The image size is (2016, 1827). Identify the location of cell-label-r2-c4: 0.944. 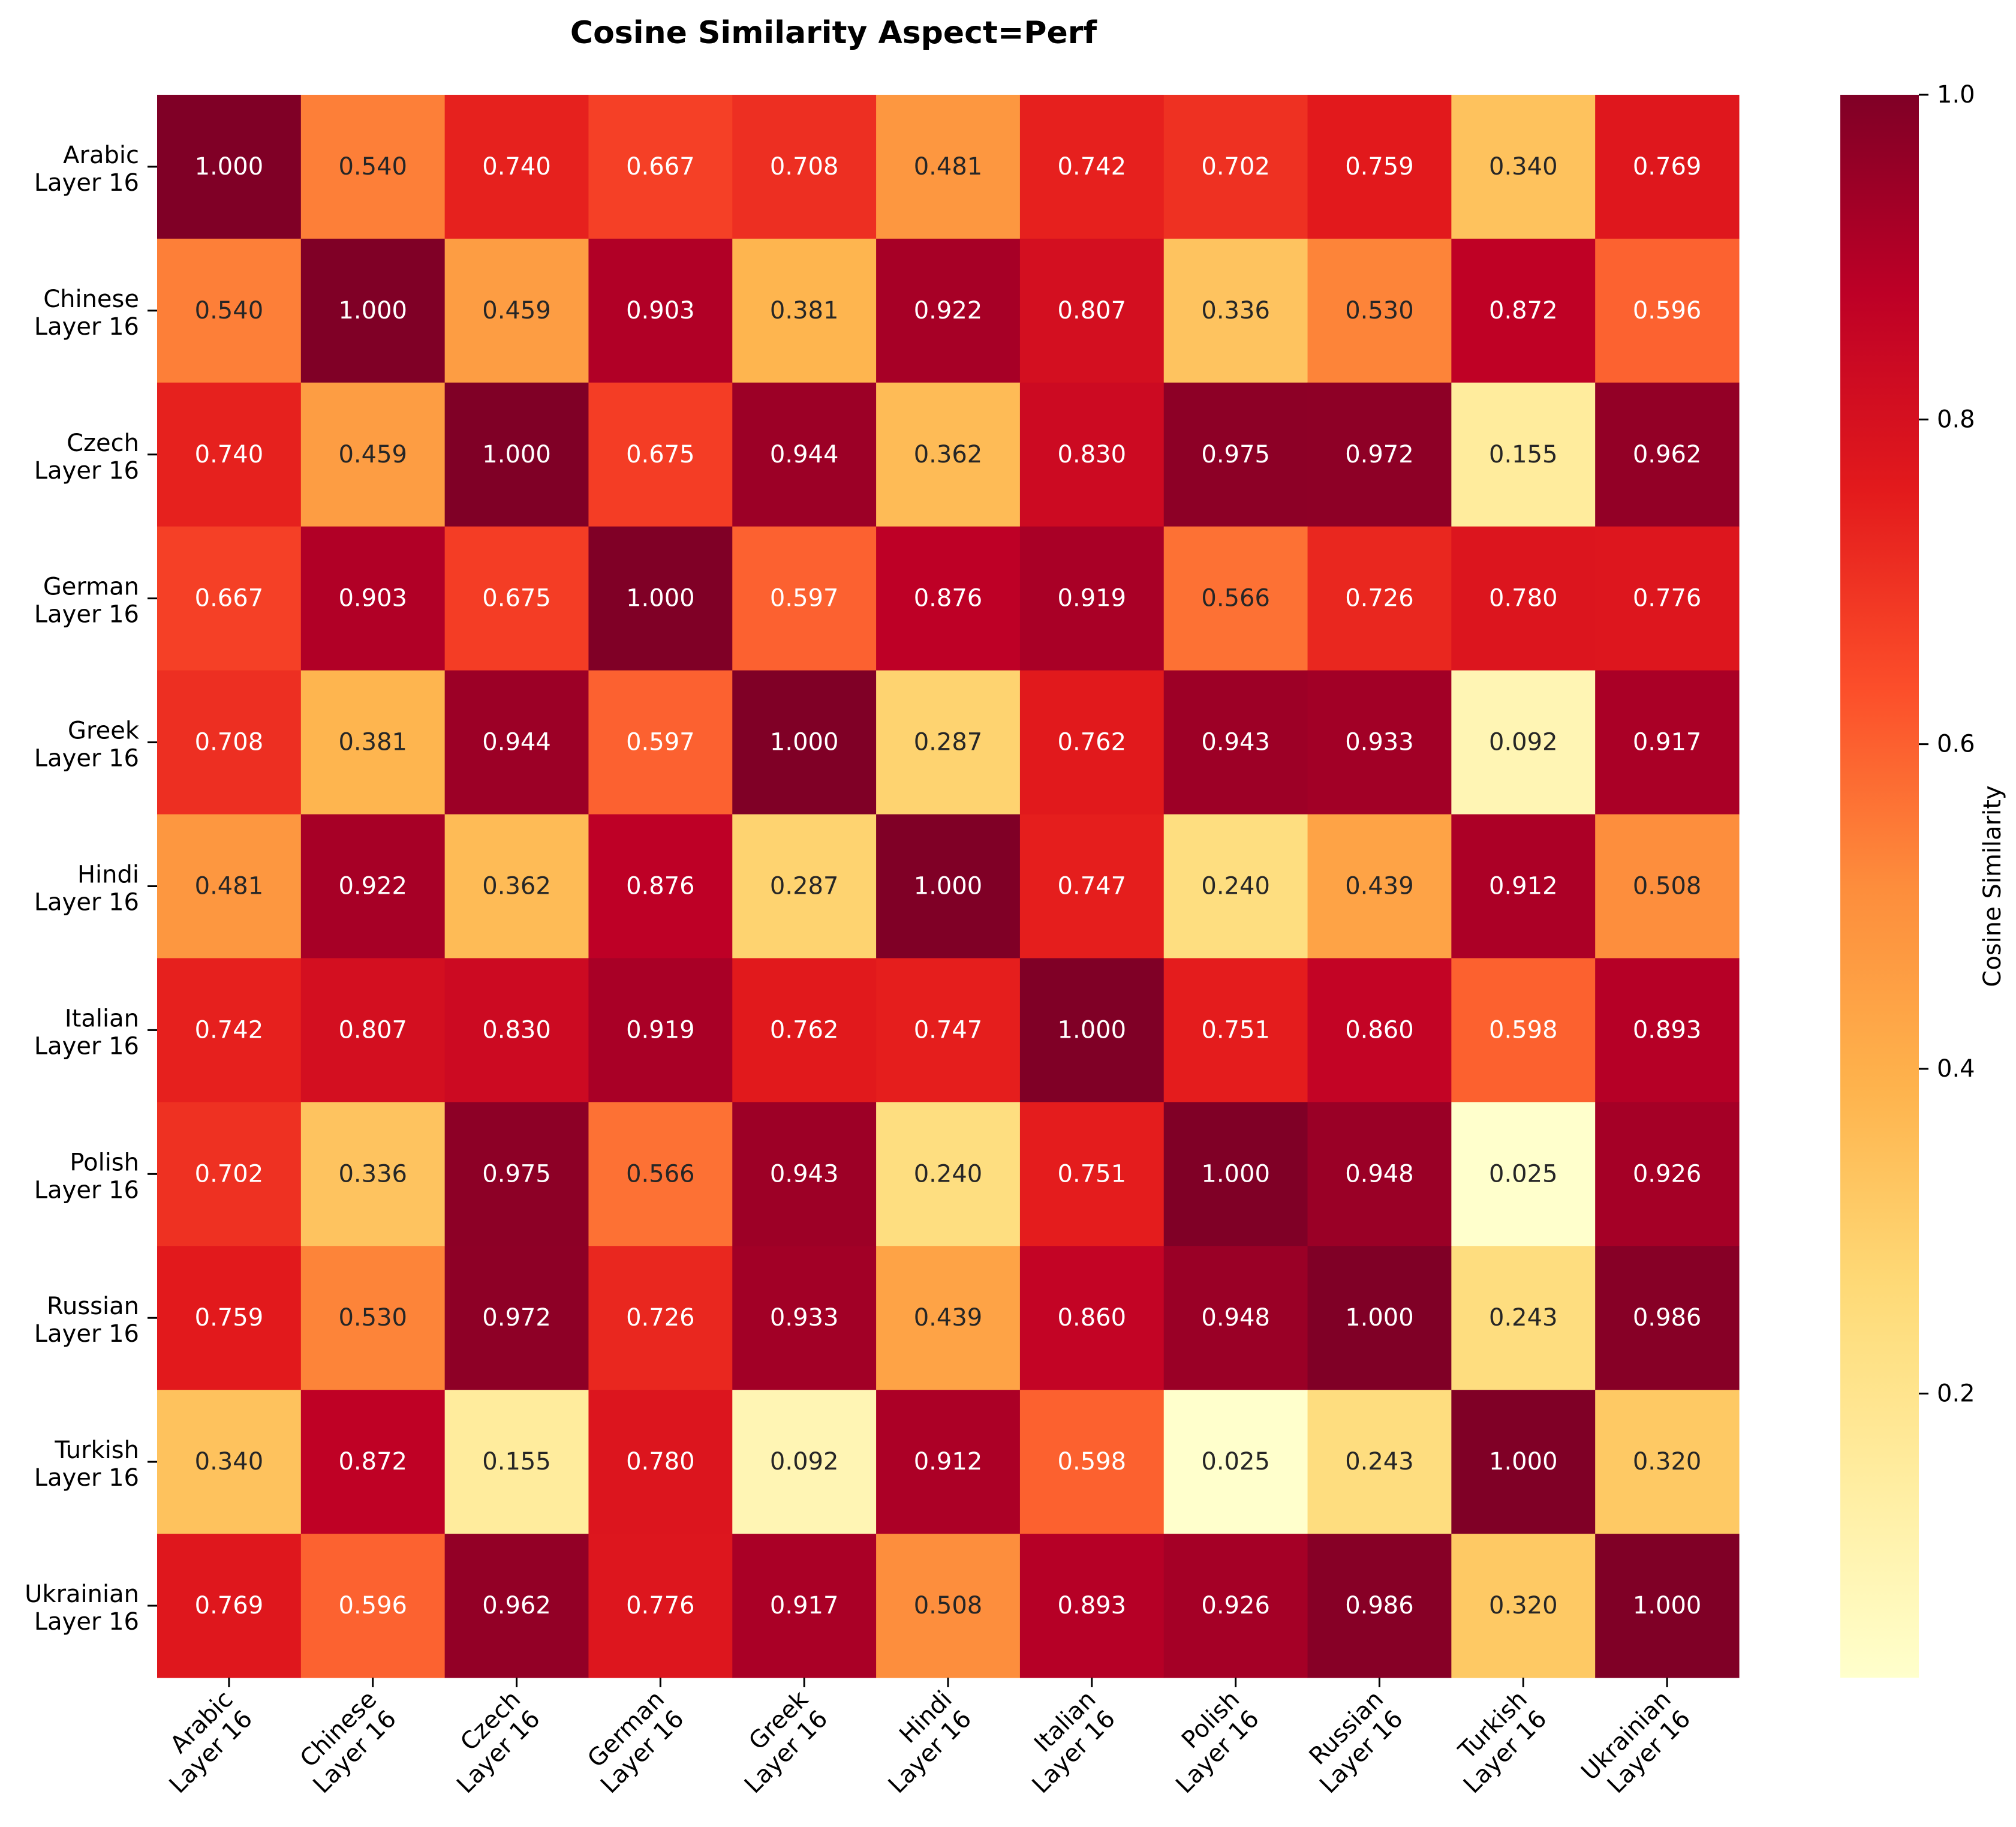
(805, 455).